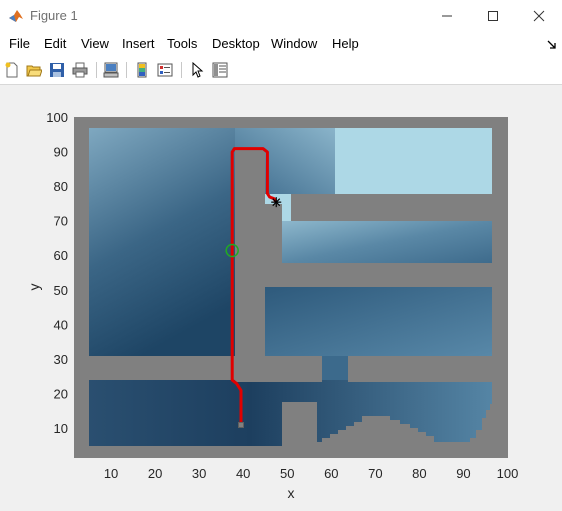 The height and width of the screenshot is (511, 562). Describe the element at coordinates (61, 393) in the screenshot. I see `y-tick-label: 20` at that location.